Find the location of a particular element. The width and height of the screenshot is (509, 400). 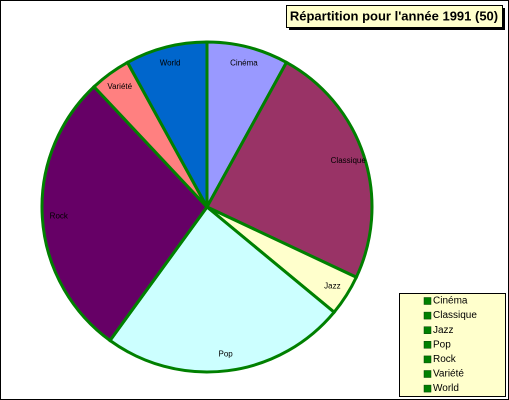

legend-label: Jazz is located at coordinates (443, 330).